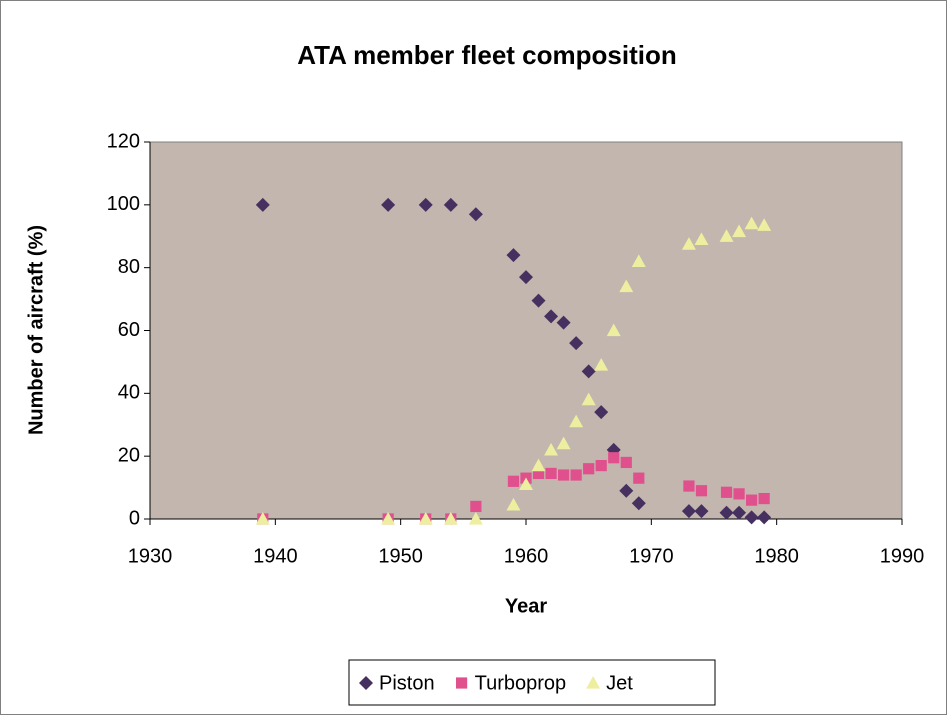 The image size is (947, 715). What do you see at coordinates (123, 204) in the screenshot?
I see `y-tick-label: 100` at bounding box center [123, 204].